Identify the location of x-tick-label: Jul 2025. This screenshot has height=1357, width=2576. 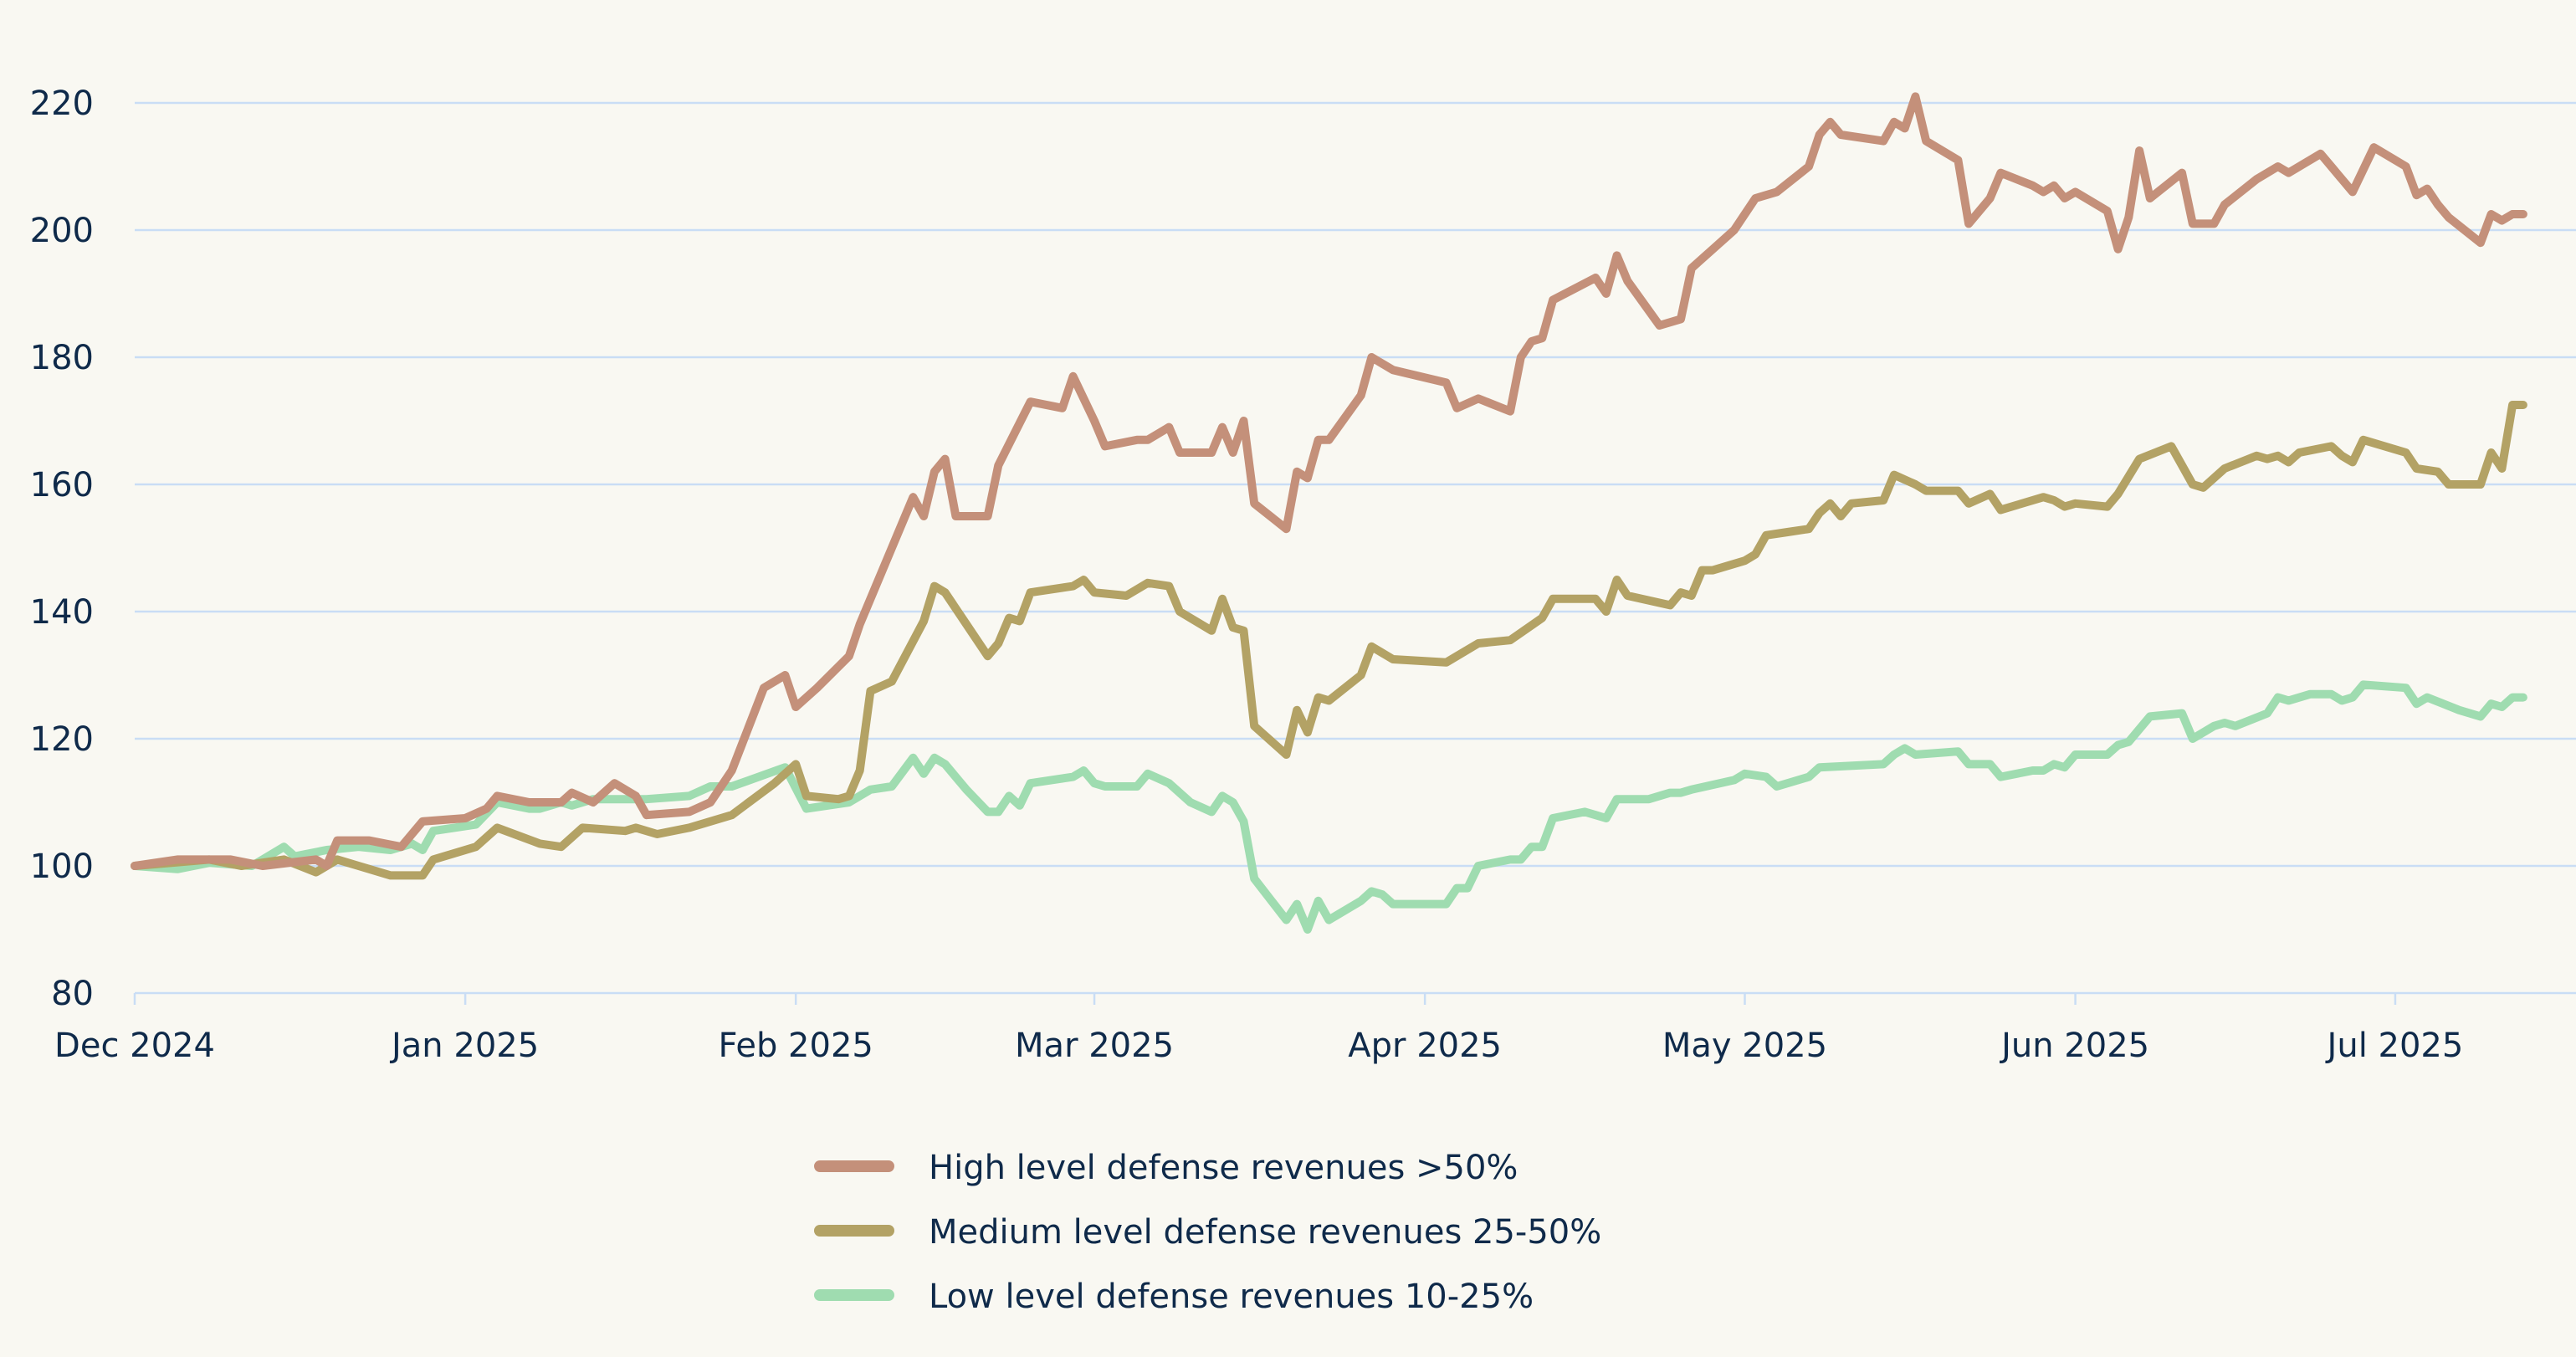
(2395, 1046).